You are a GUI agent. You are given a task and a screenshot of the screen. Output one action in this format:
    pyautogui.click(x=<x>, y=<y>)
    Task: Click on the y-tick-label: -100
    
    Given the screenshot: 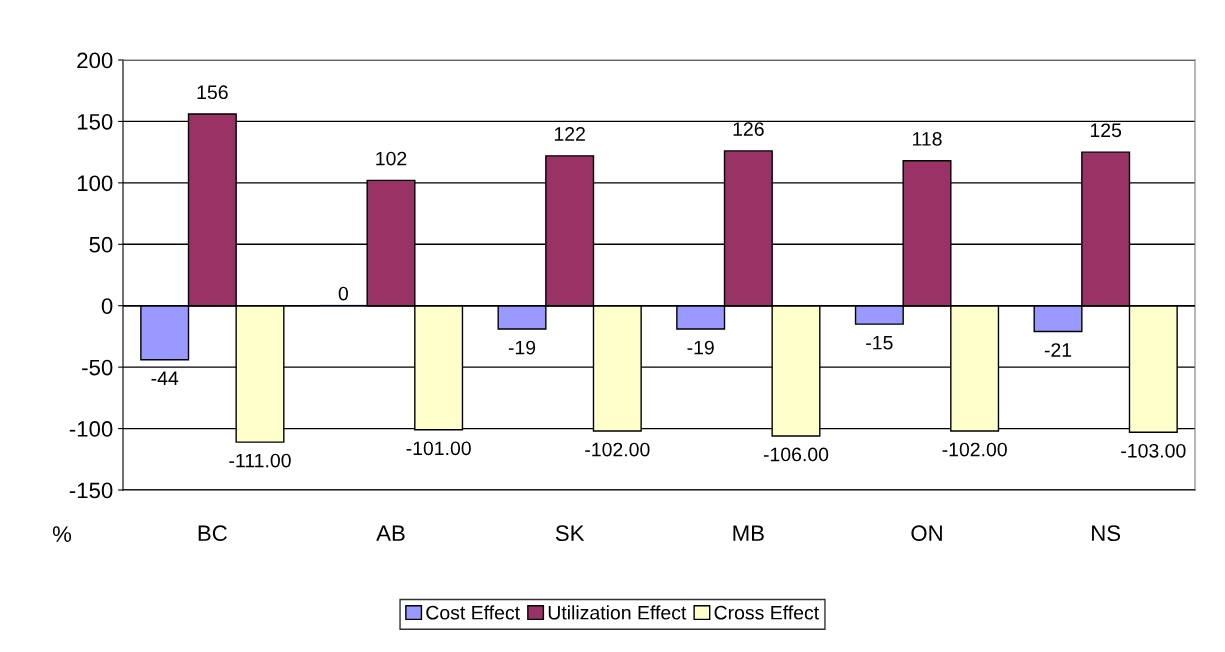 What is the action you would take?
    pyautogui.click(x=91, y=429)
    